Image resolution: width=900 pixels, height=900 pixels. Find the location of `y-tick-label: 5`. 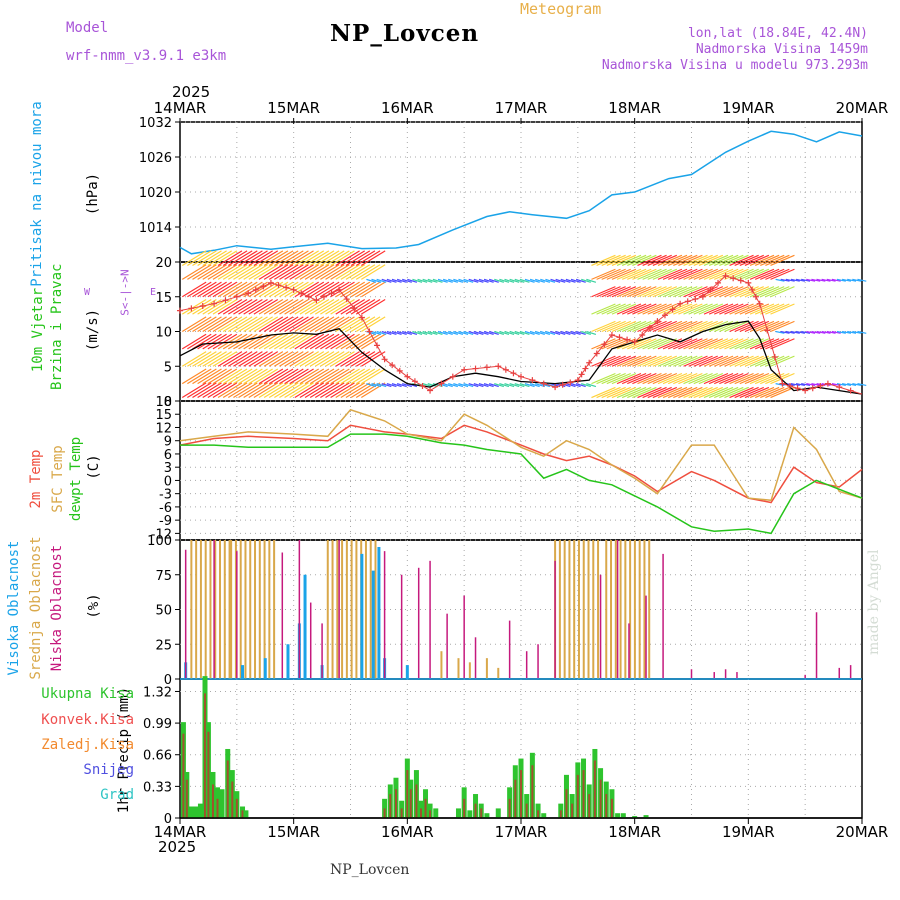

y-tick-label: 5 is located at coordinates (168, 367).